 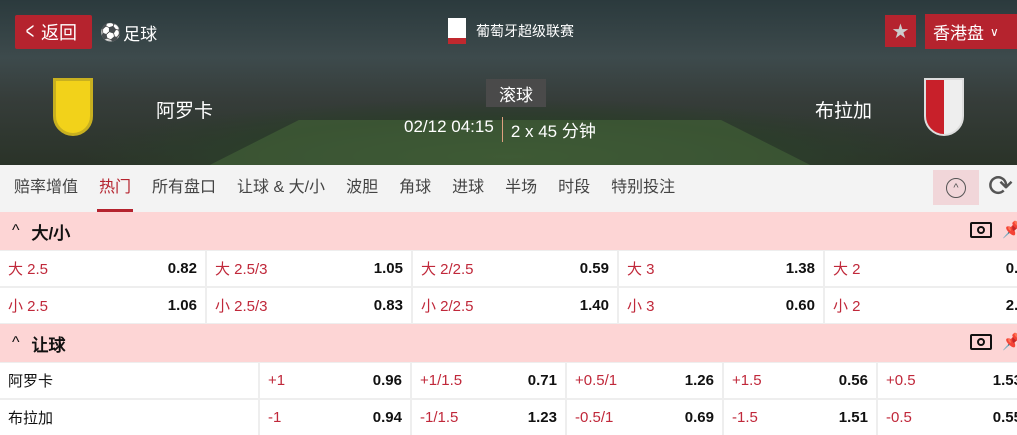 What do you see at coordinates (958, 33) in the screenshot?
I see `odds-type-label: 香港盘` at bounding box center [958, 33].